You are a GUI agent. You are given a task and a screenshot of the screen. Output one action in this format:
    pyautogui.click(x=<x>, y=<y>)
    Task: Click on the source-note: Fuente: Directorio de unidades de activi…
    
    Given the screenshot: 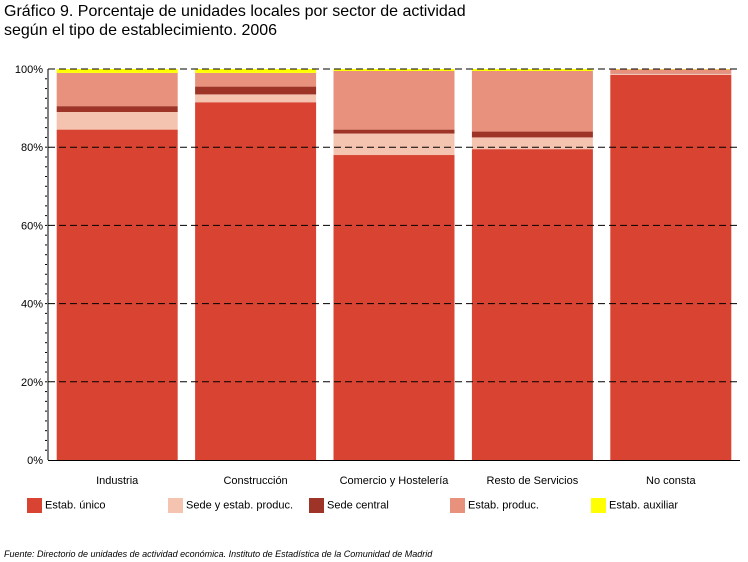 What is the action you would take?
    pyautogui.click(x=218, y=554)
    